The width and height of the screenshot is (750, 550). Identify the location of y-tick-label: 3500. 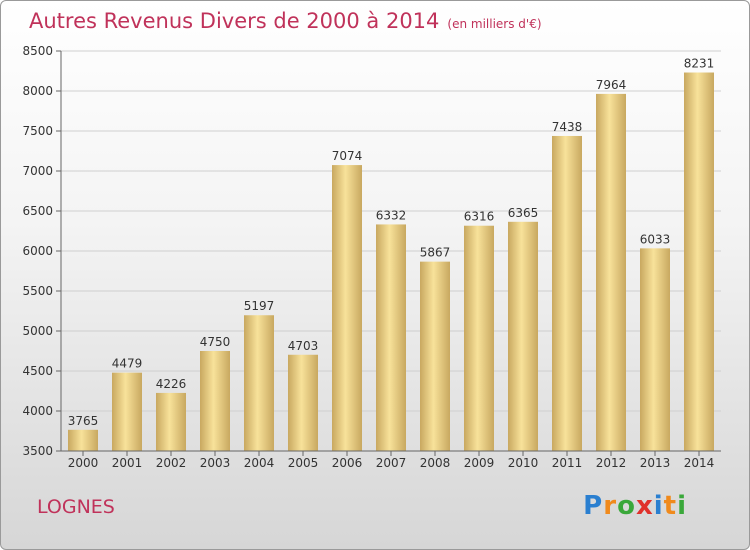
(37, 451).